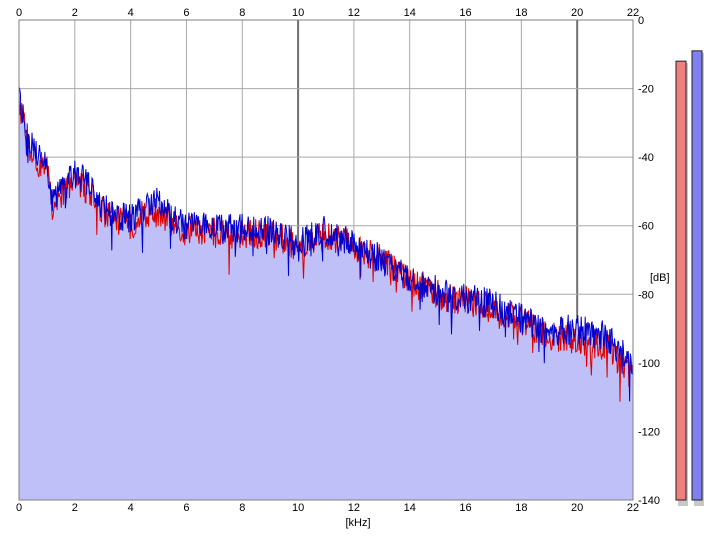 Image resolution: width=716 pixels, height=540 pixels. Describe the element at coordinates (19, 13) in the screenshot. I see `top-tick-label: 0` at that location.